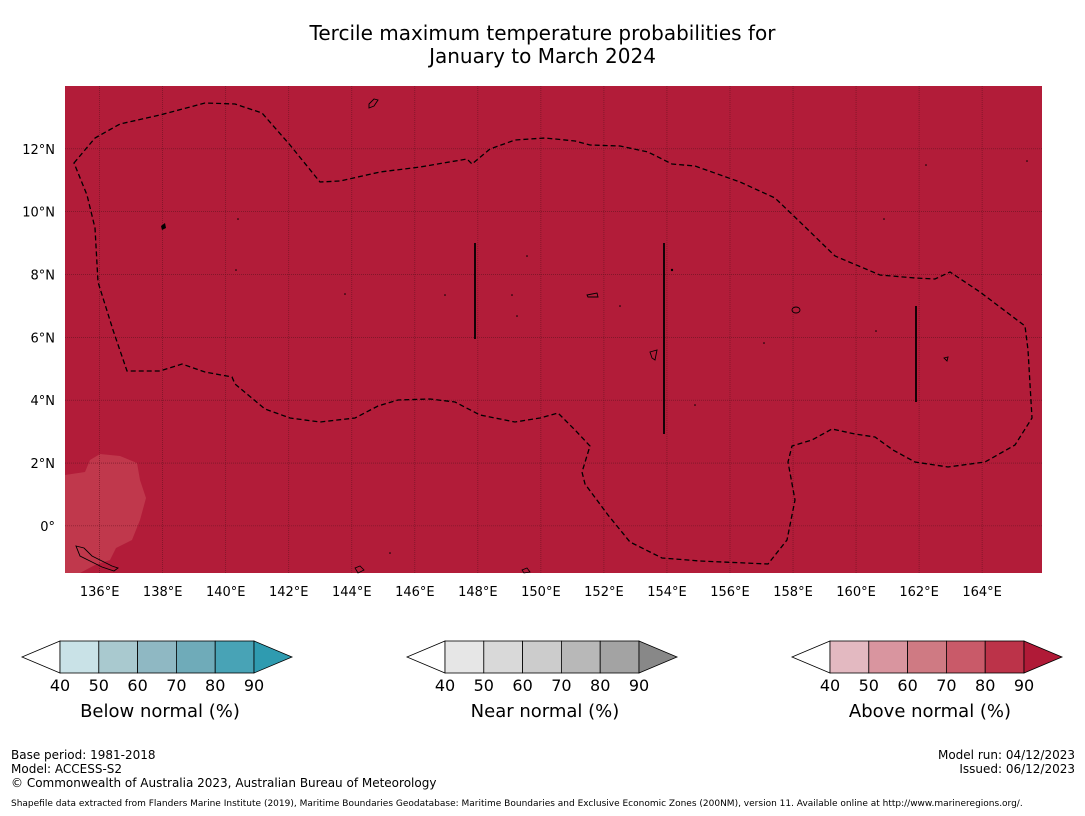 The width and height of the screenshot is (1085, 816). Describe the element at coordinates (43, 401) in the screenshot. I see `latitude-tick-label: 4°N` at that location.